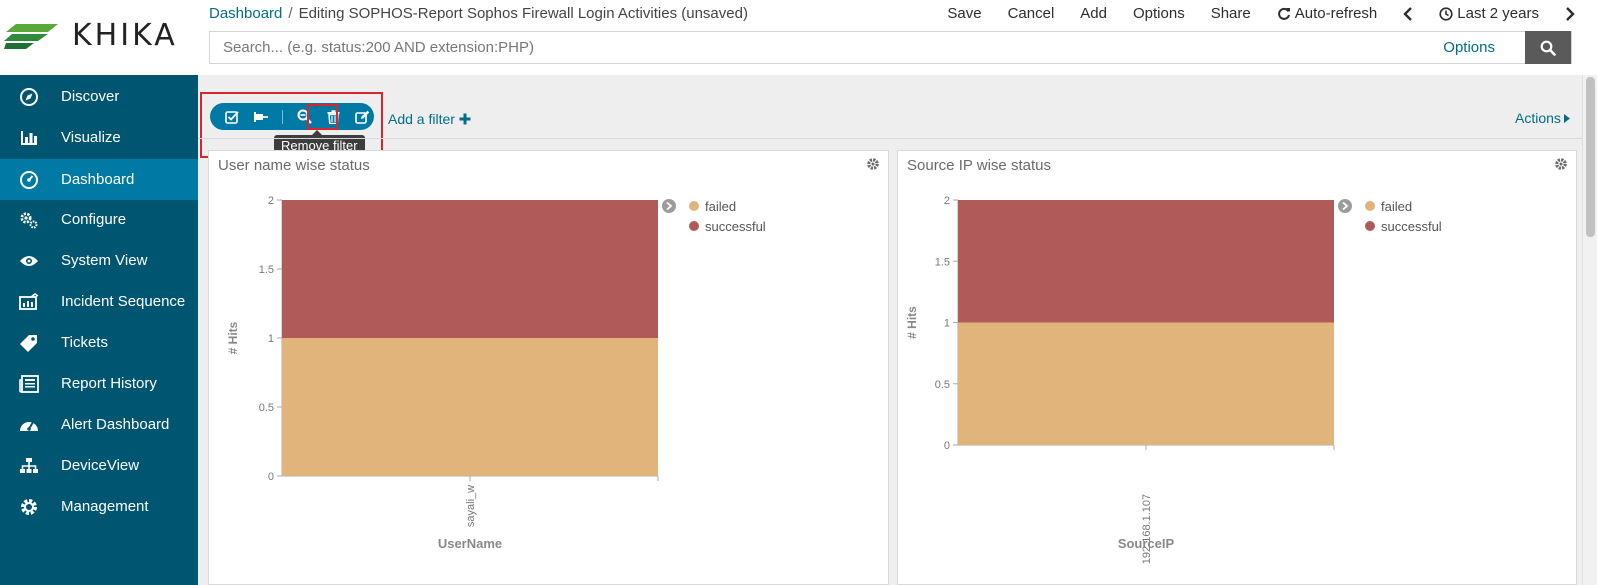 This screenshot has width=1597, height=585. I want to click on caret-right-icon, so click(1566, 118).